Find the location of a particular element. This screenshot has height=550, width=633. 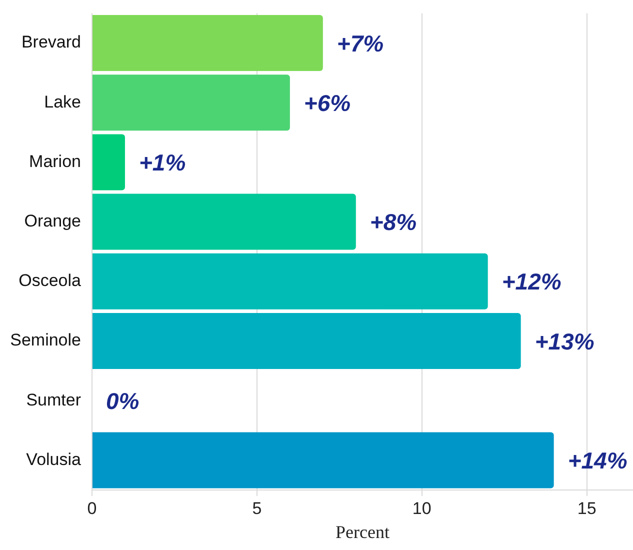

y-tick-label: Osceola is located at coordinates (50, 280).